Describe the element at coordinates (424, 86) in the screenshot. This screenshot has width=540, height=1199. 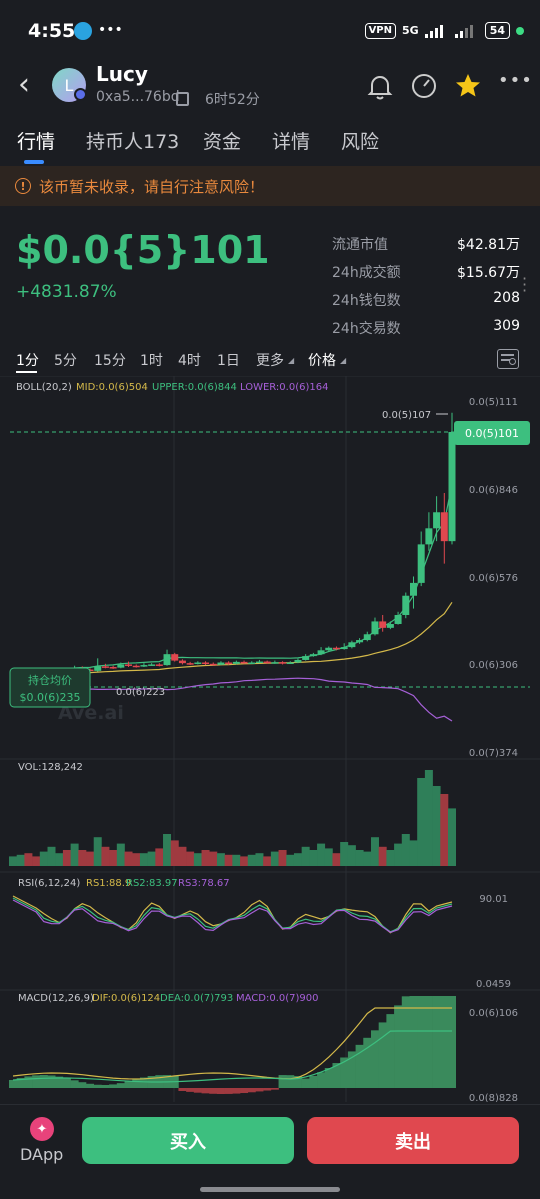
I see `gauge-icon` at that location.